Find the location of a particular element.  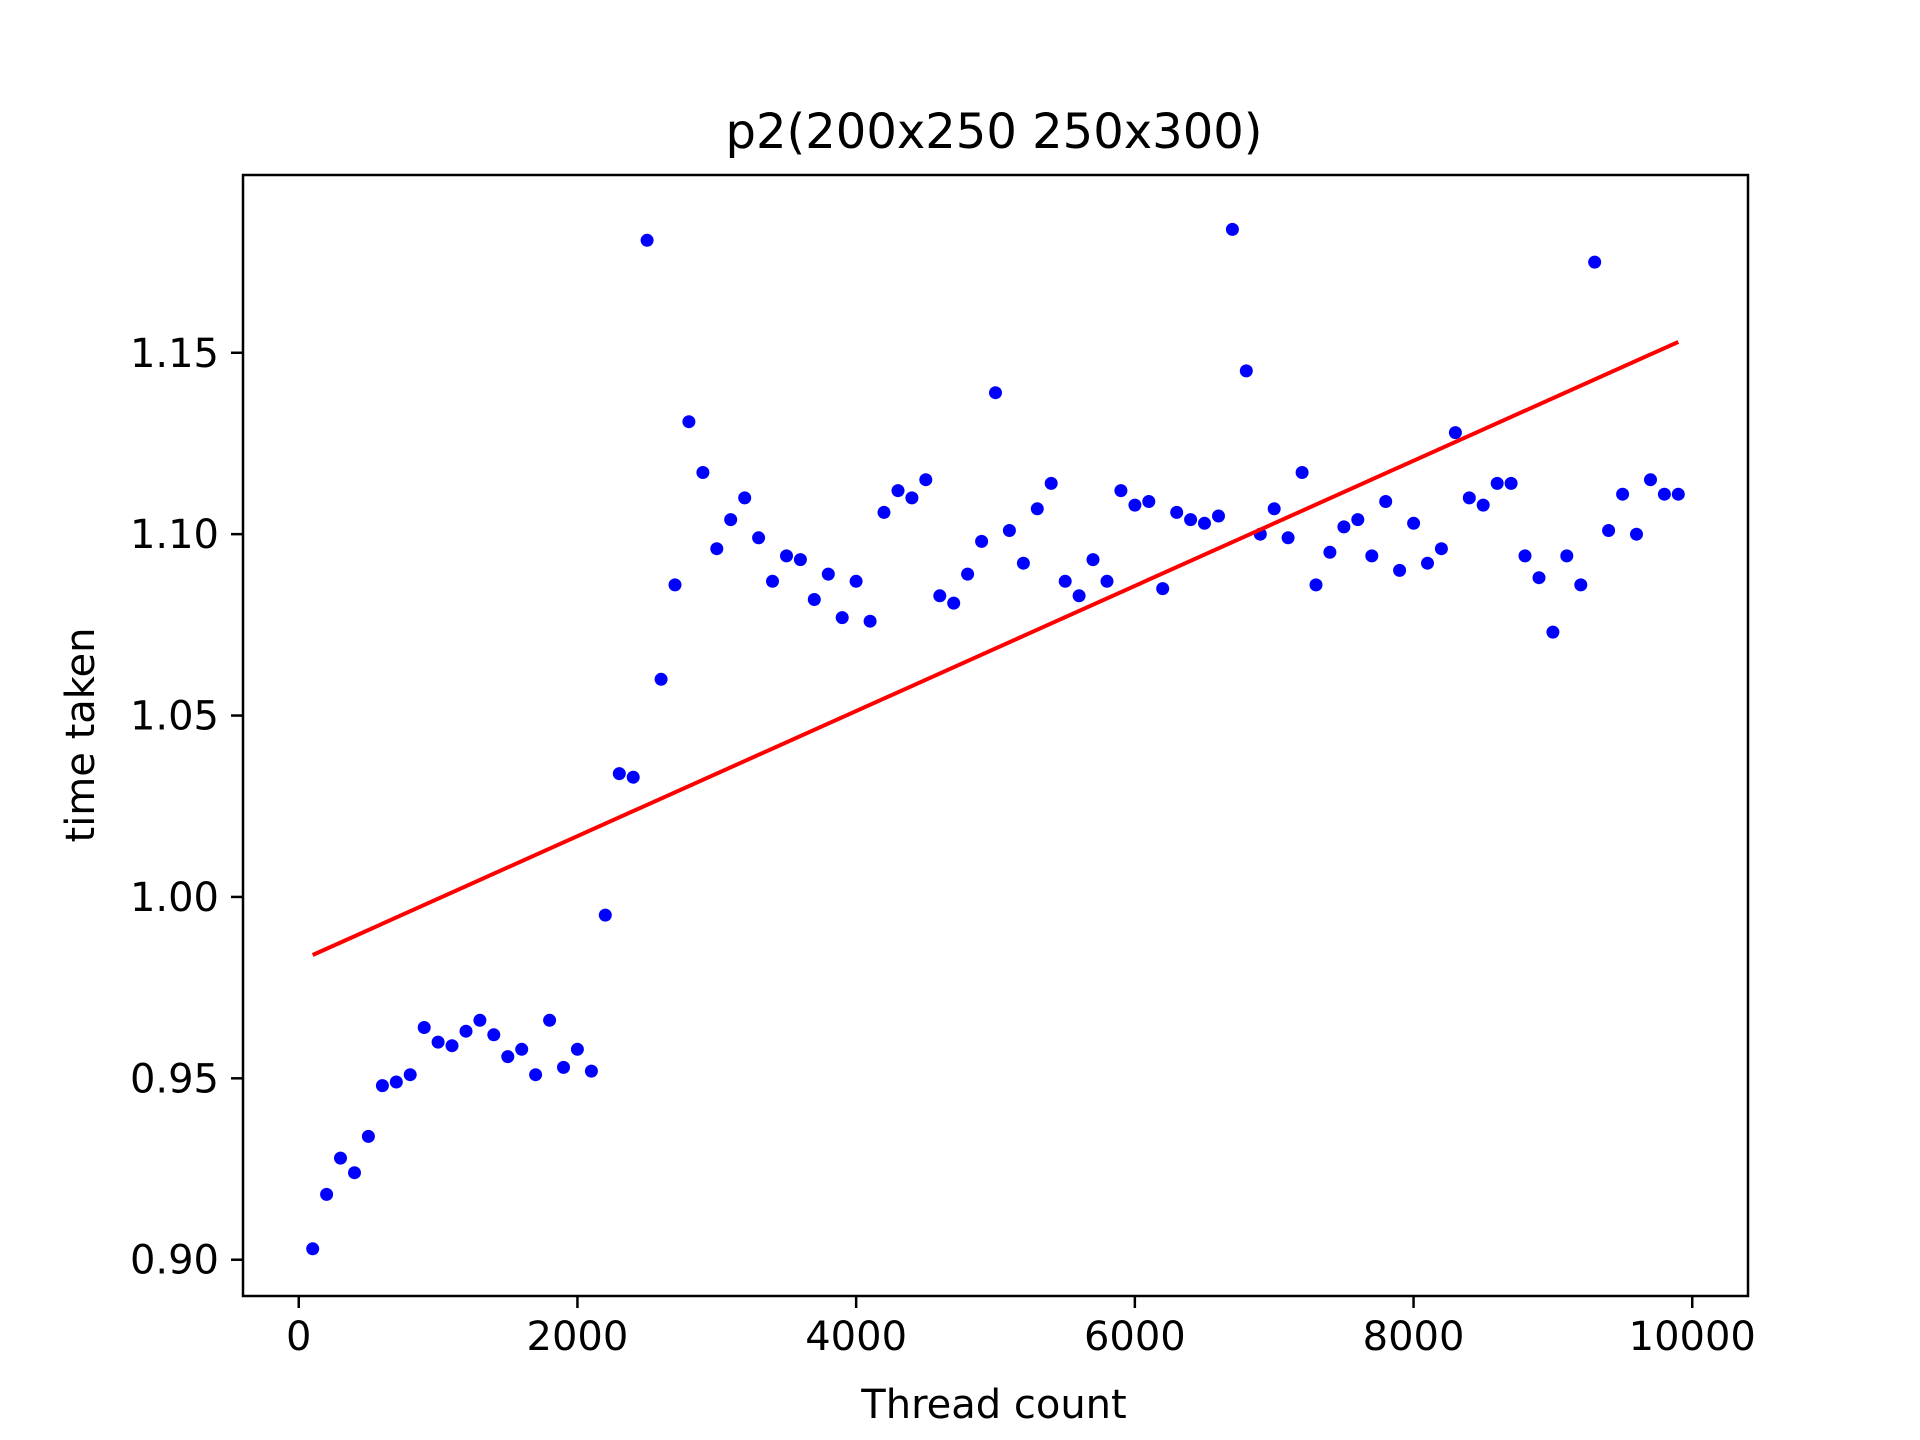

y-tick-label: 0.90 is located at coordinates (174, 1261).